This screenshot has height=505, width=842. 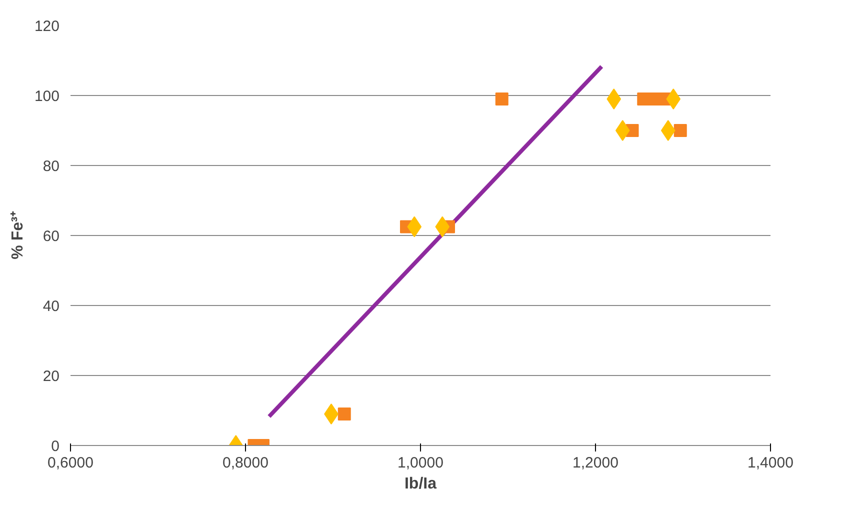 What do you see at coordinates (51, 236) in the screenshot?
I see `y-tick-label: 60` at bounding box center [51, 236].